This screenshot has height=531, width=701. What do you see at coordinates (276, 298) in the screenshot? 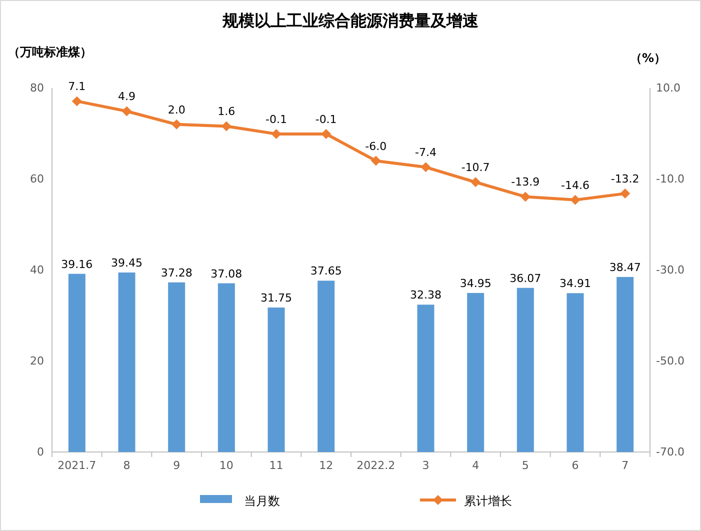
I see `data-label: 31.75` at bounding box center [276, 298].